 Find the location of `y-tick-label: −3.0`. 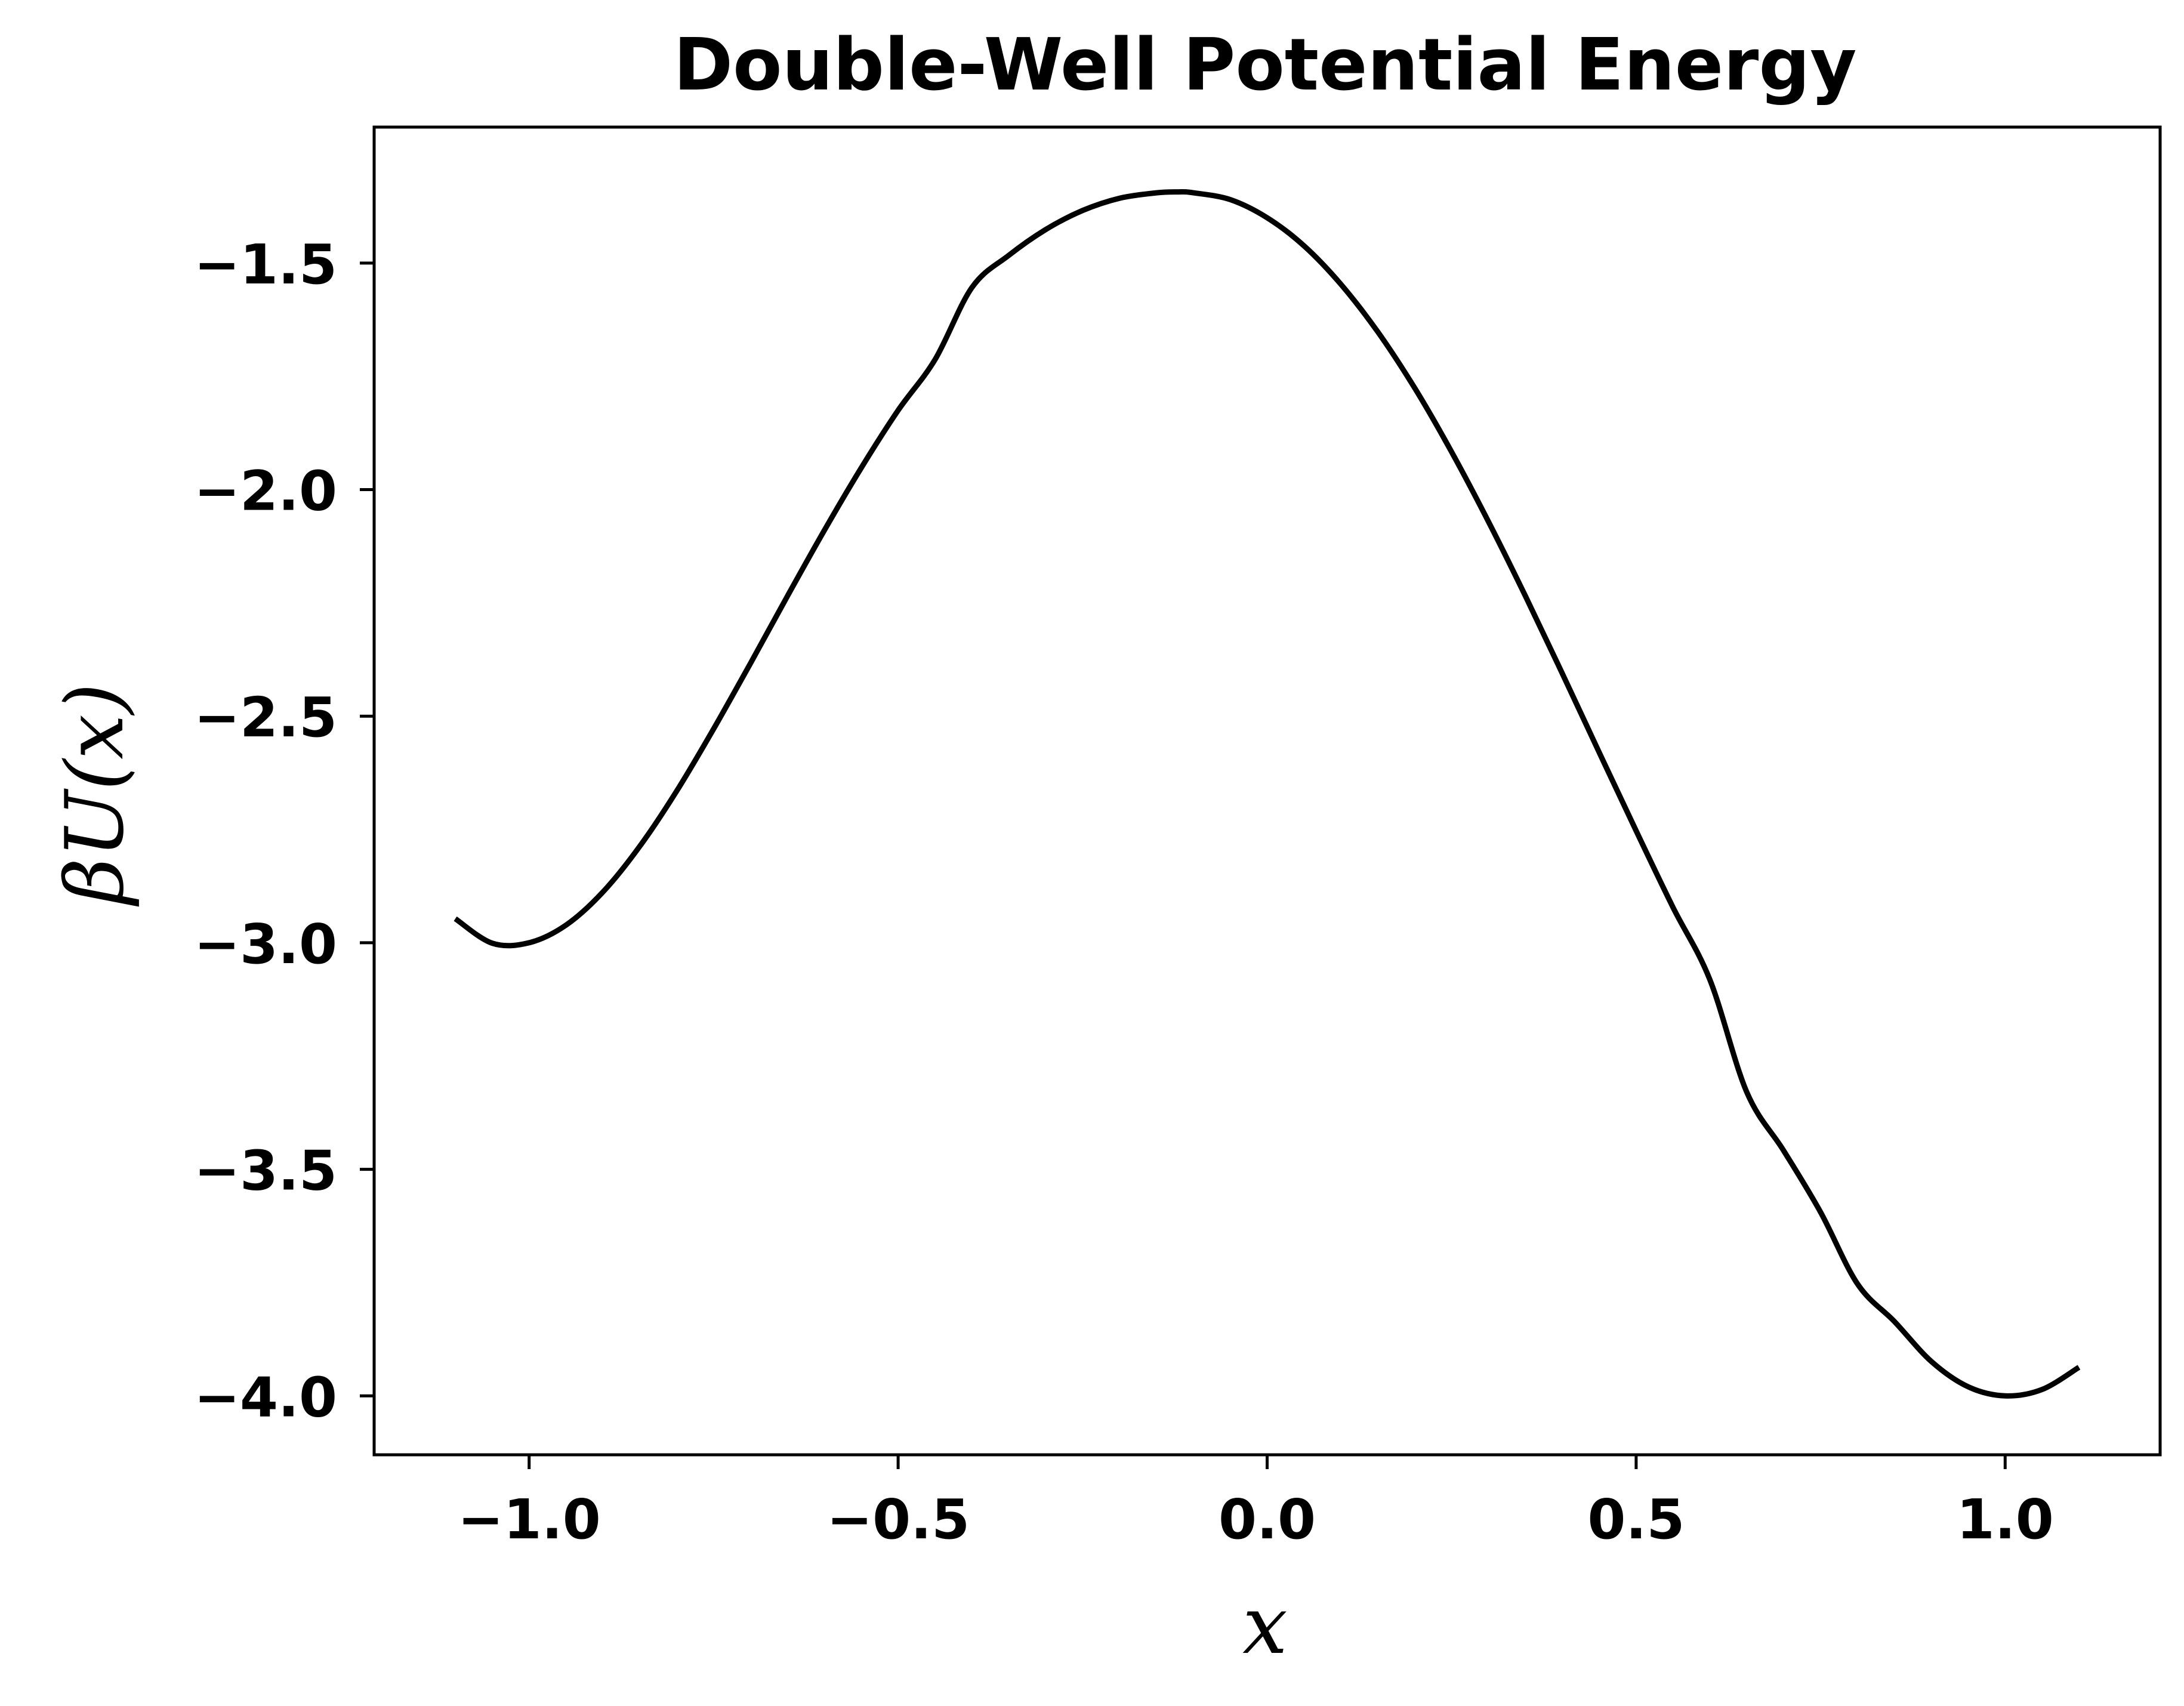

y-tick-label: −3.0 is located at coordinates (265, 944).